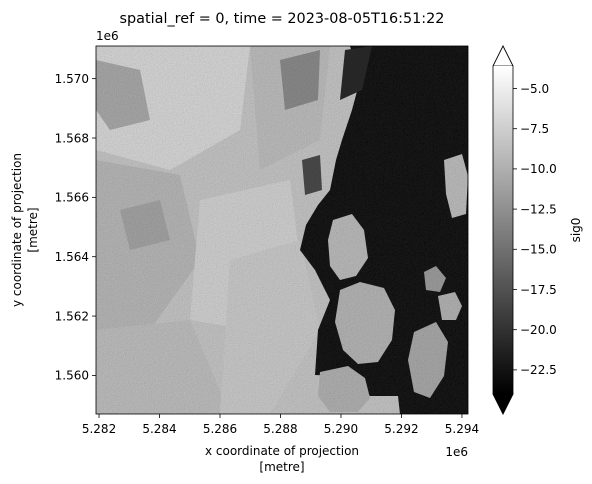 This screenshot has width=592, height=484. What do you see at coordinates (282, 451) in the screenshot?
I see `x-axis-label-line1: x coordinate of projection` at bounding box center [282, 451].